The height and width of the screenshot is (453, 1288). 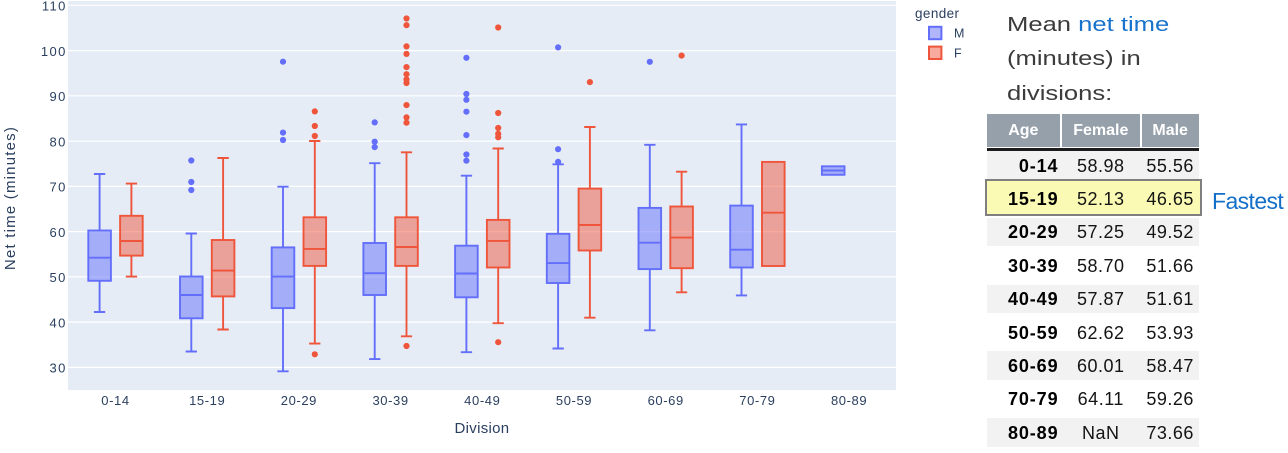 I want to click on svg-text: 40-49, so click(x=482, y=400).